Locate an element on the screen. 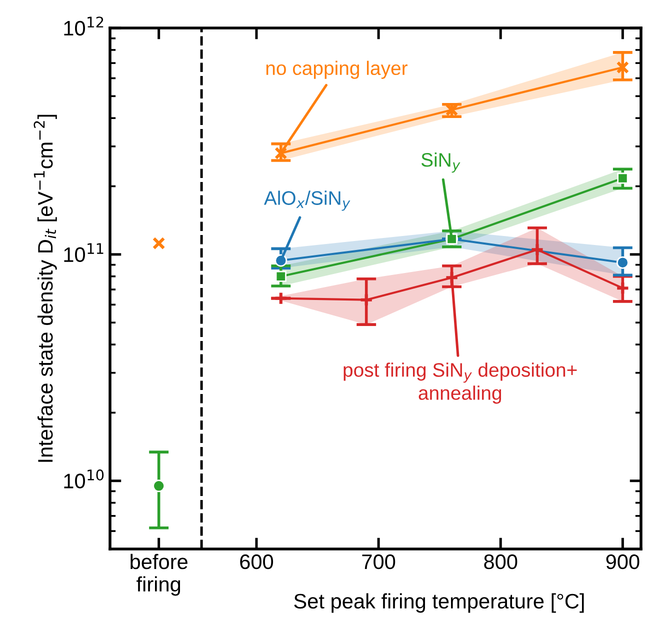  text: SiN$_{y}$ is located at coordinates (440, 162).